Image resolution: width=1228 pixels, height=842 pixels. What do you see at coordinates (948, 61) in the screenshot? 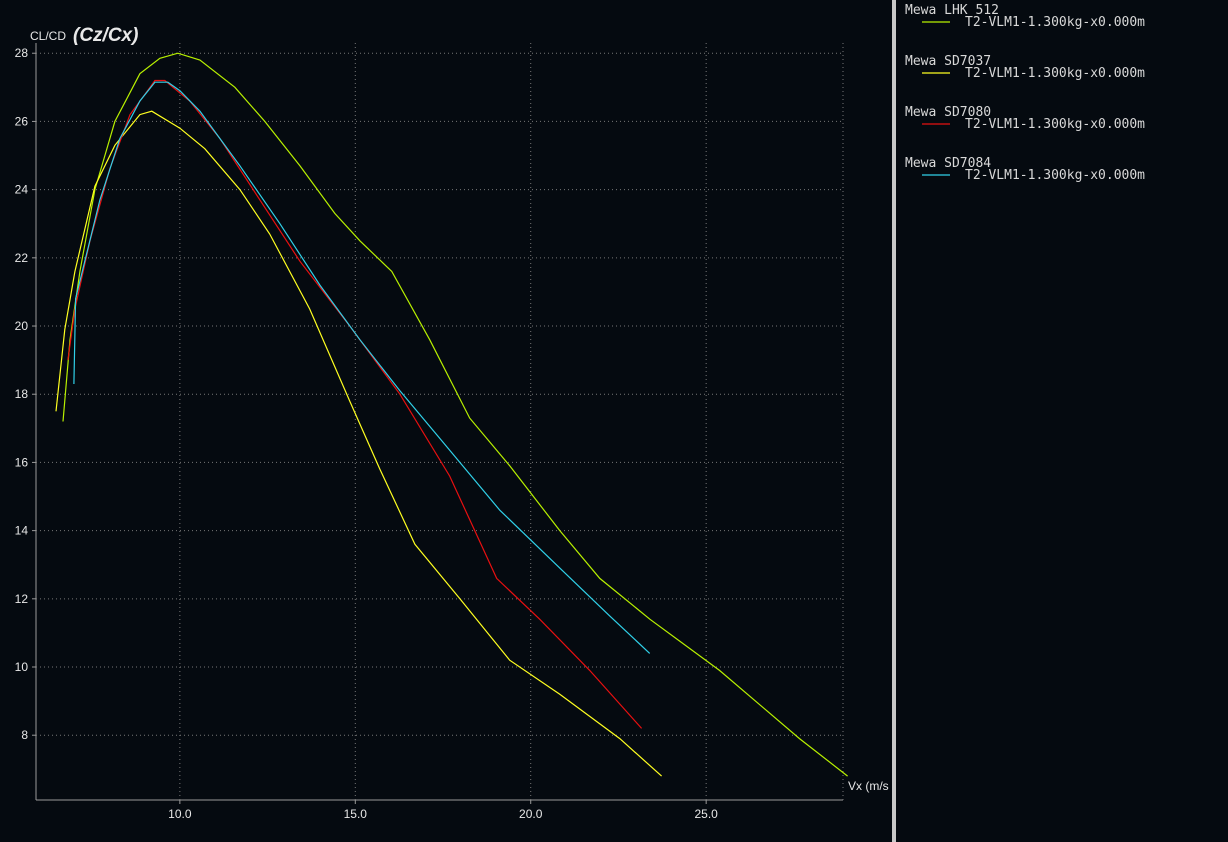
I see `legend-name: Mewa SD7037` at bounding box center [948, 61].